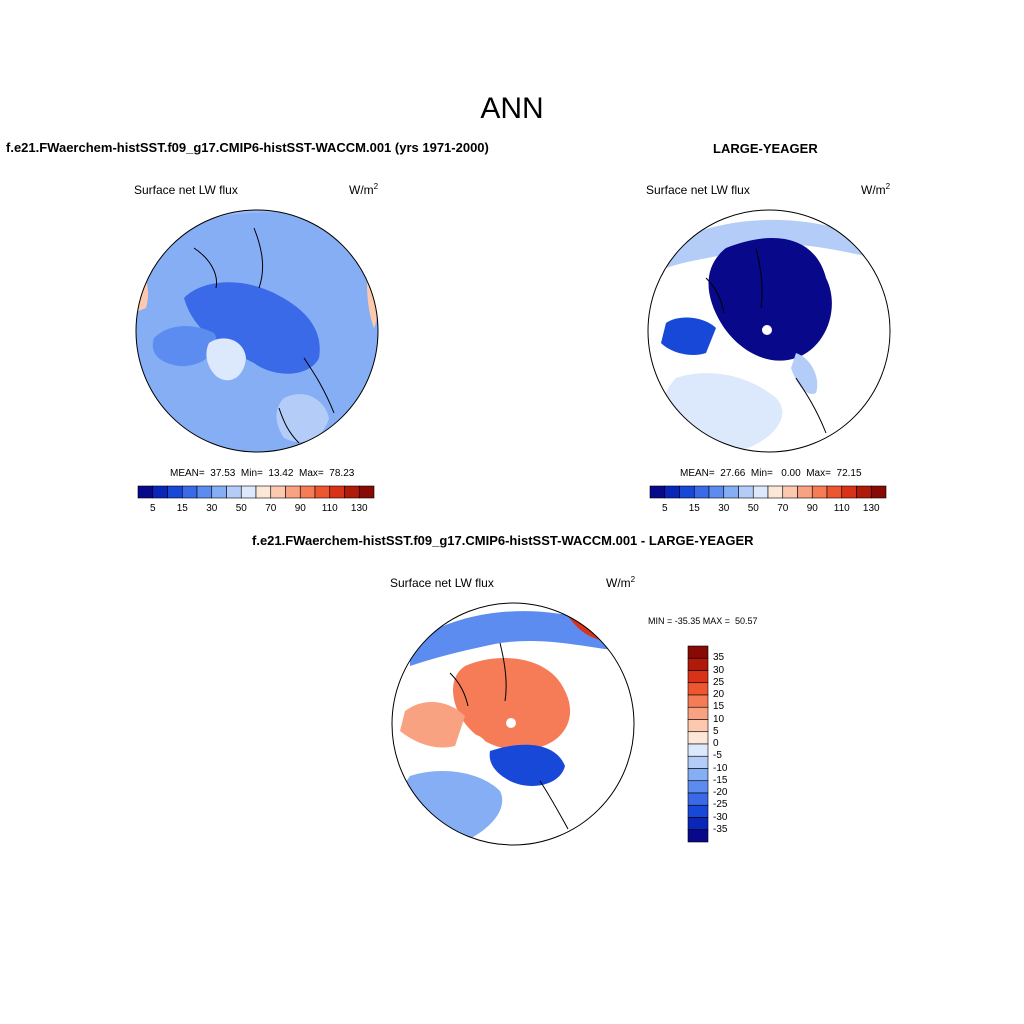  I want to click on panel-2-barents, so click(804, 373).